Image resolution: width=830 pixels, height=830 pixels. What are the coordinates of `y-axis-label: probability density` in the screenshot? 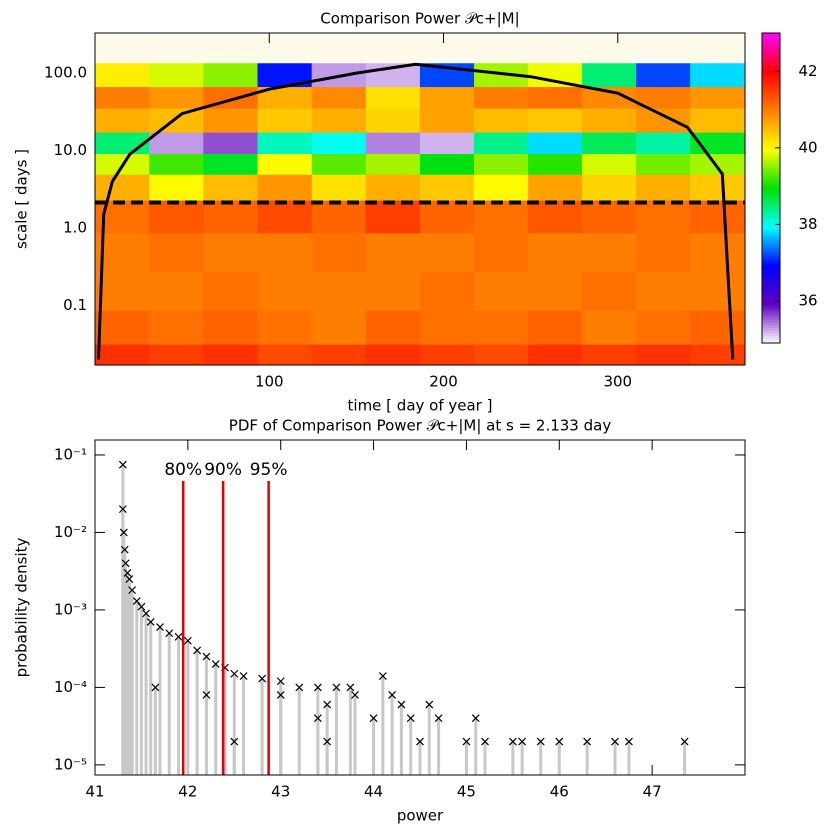 It's located at (22, 607).